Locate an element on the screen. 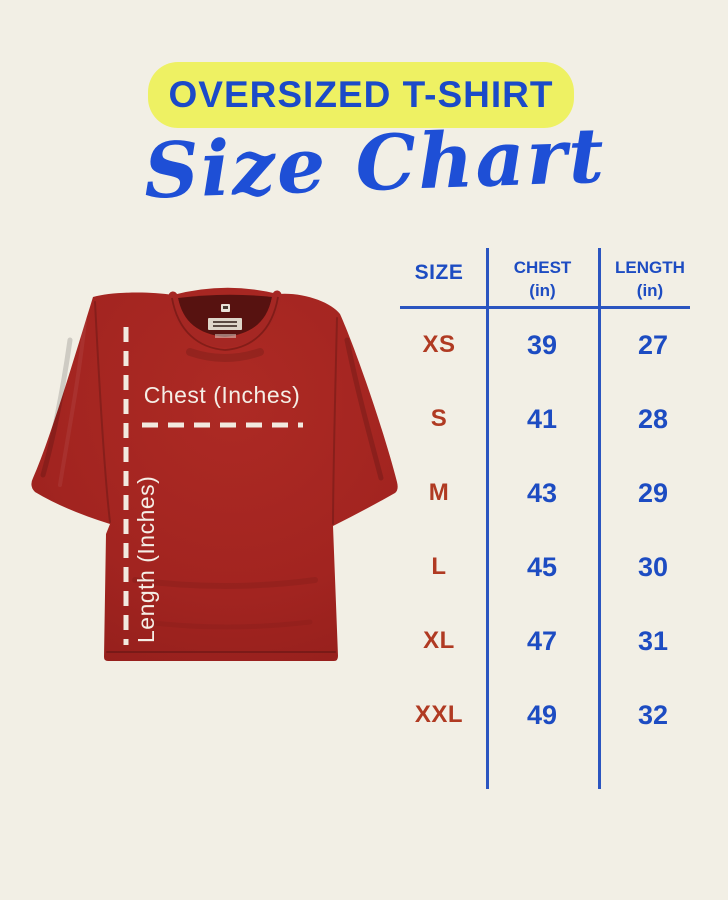  length-value: 29 is located at coordinates (653, 492).